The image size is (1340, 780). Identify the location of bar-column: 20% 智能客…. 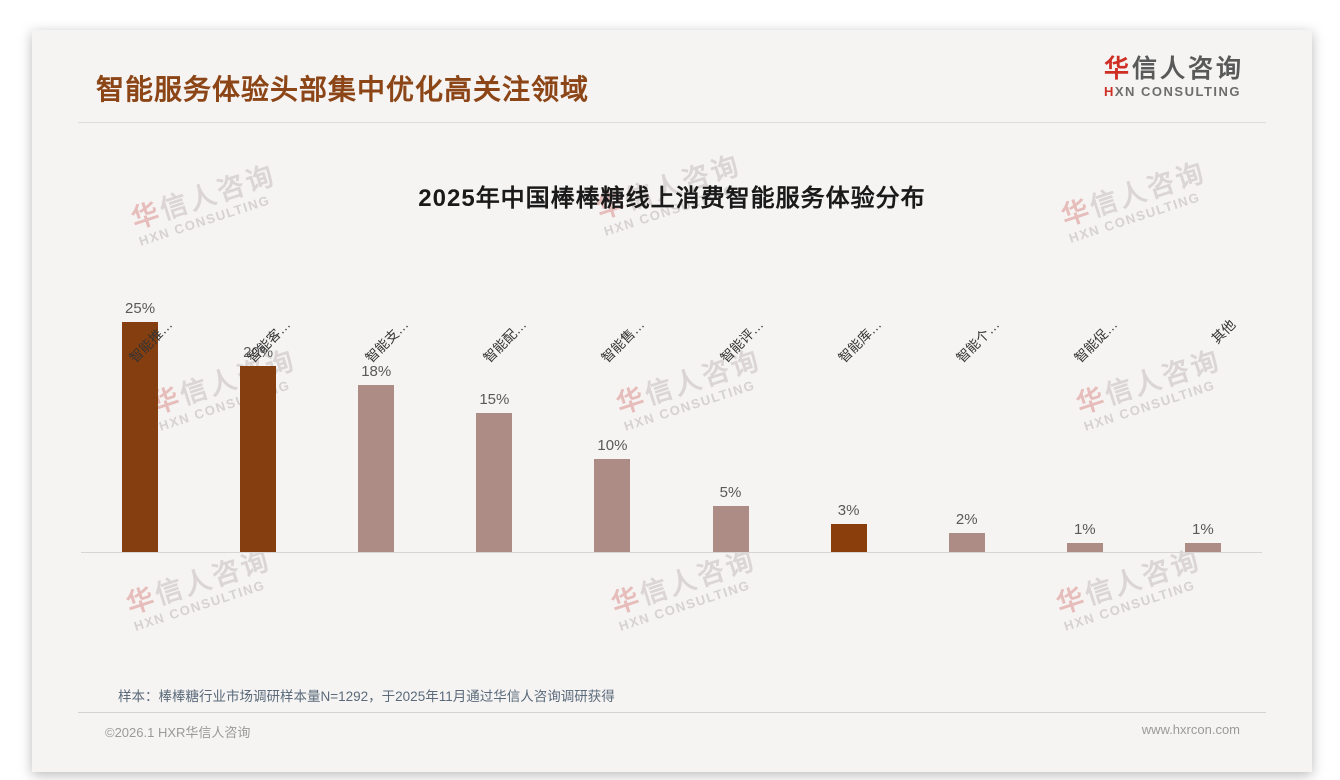
(258, 426).